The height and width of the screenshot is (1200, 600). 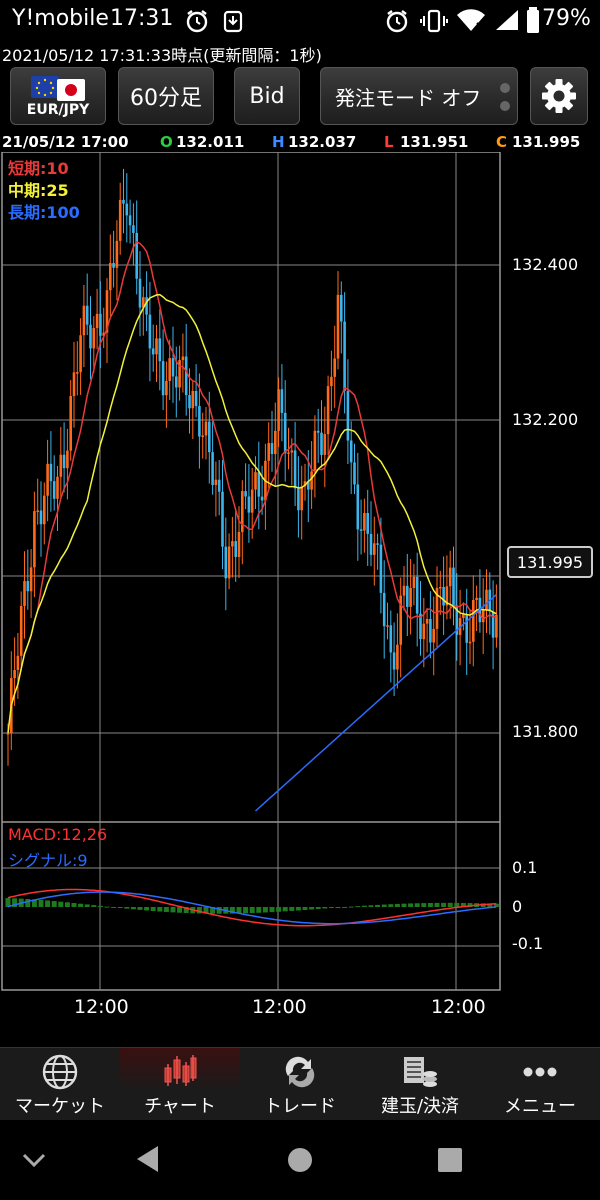 I want to click on home-icon, so click(x=300, y=1160).